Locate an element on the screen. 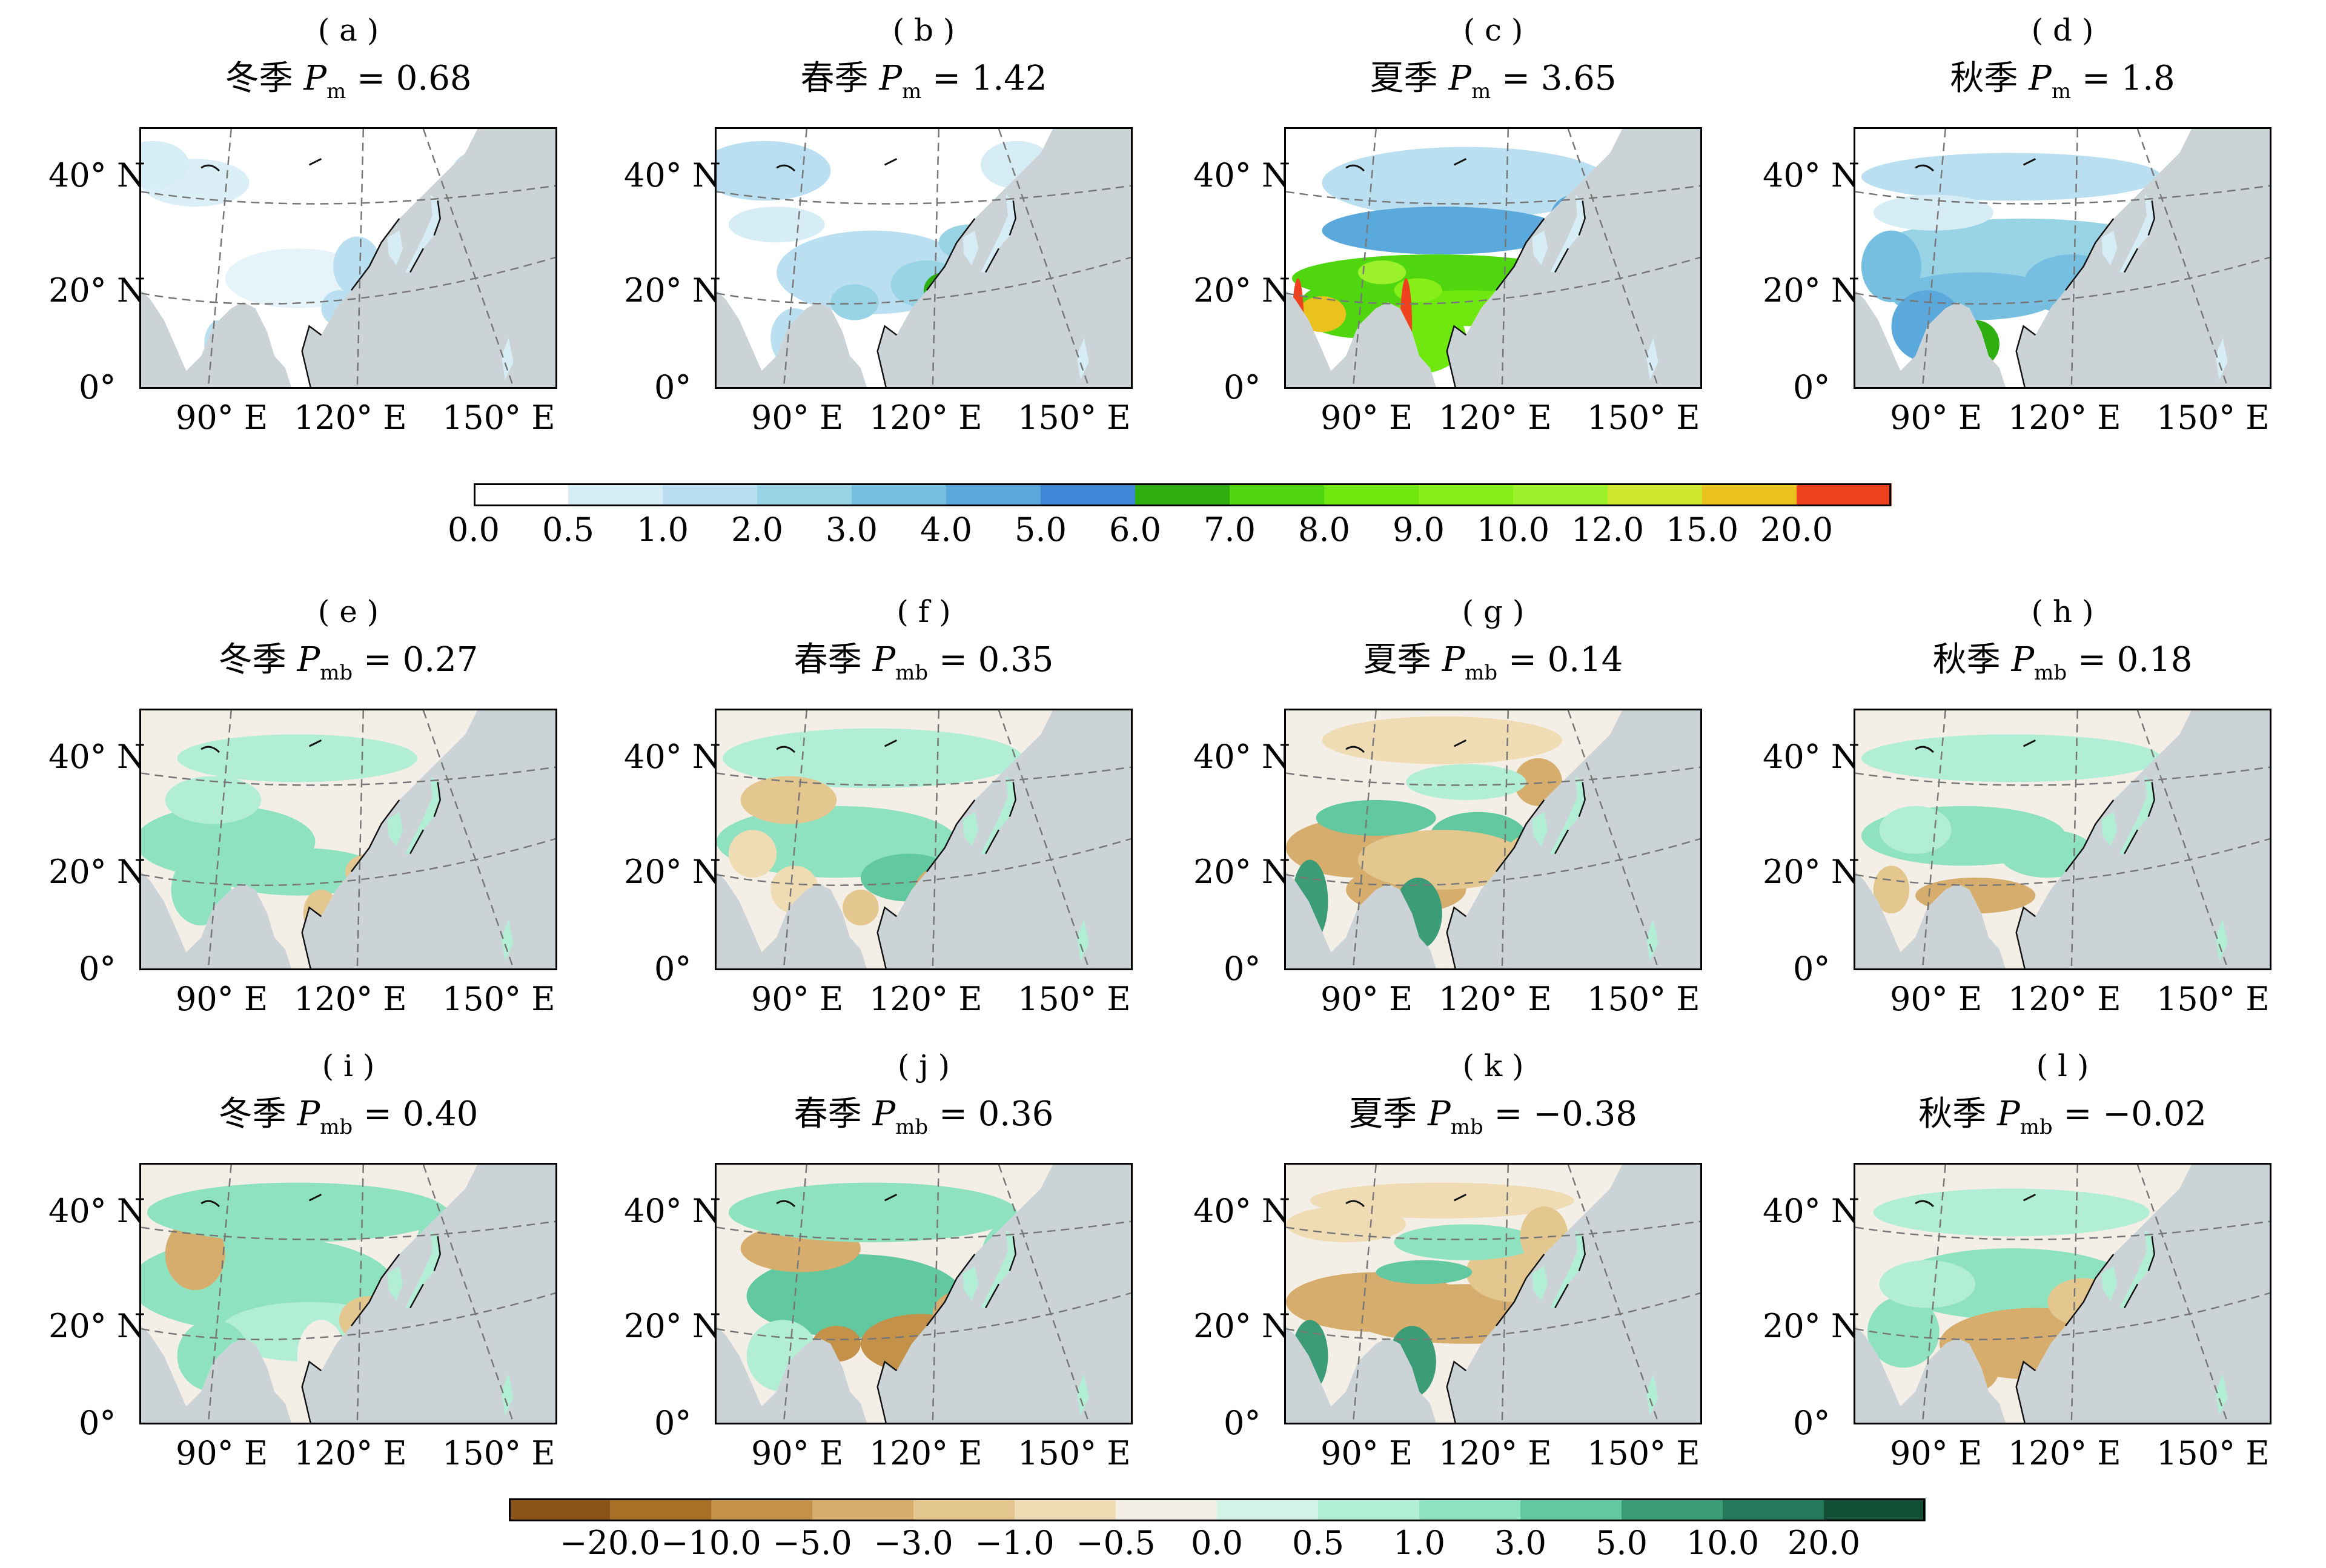 Image resolution: width=2326 pixels, height=1568 pixels. panel-letter: ( k ) is located at coordinates (1493, 1065).